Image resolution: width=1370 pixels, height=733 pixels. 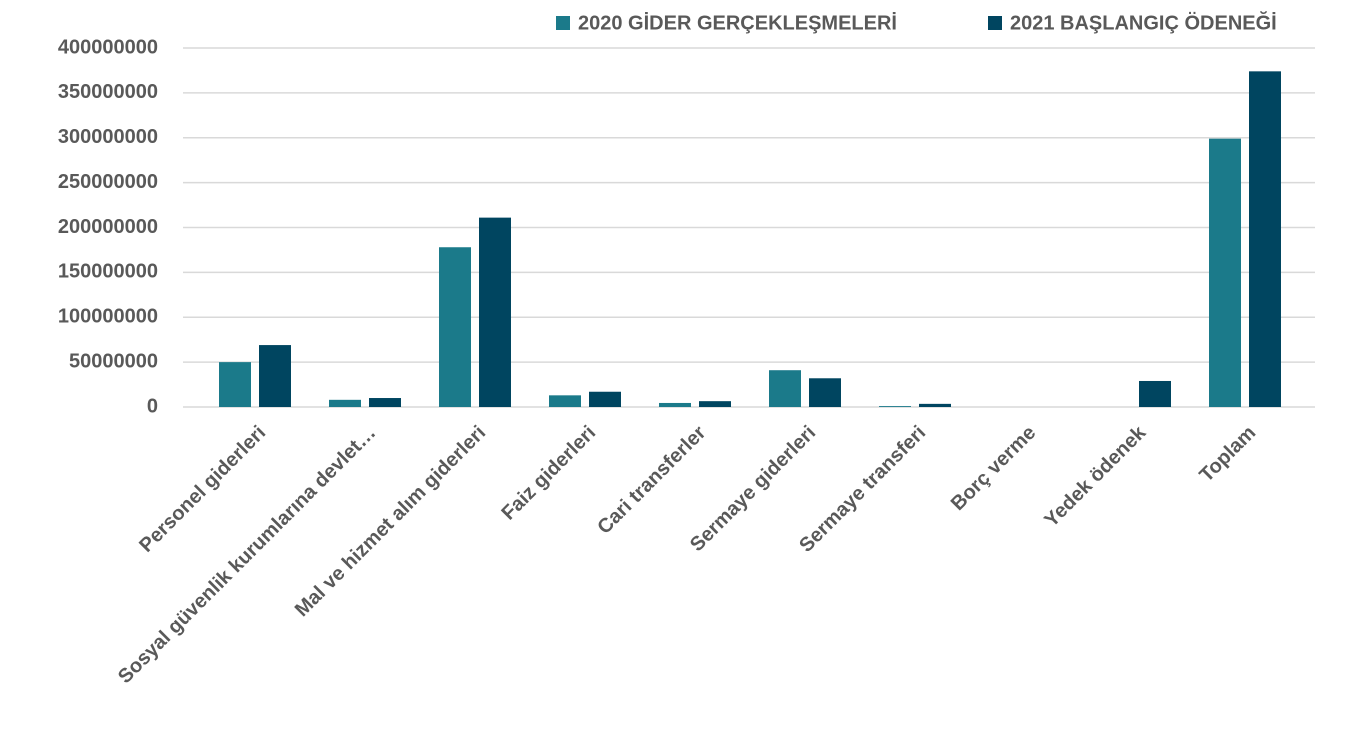 What do you see at coordinates (108, 137) in the screenshot?
I see `y-tick-label: 300000000` at bounding box center [108, 137].